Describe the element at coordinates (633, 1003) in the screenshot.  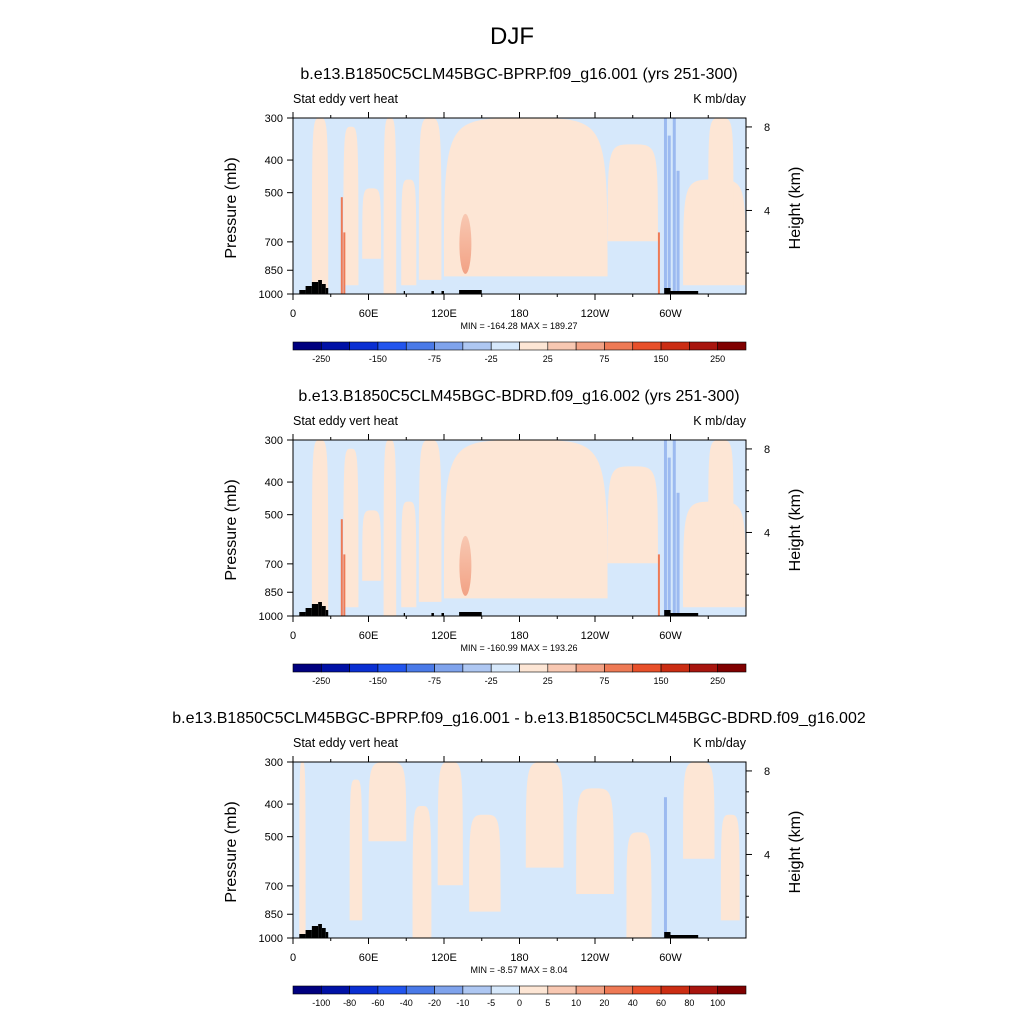
I see `colorbar-label: 40` at that location.